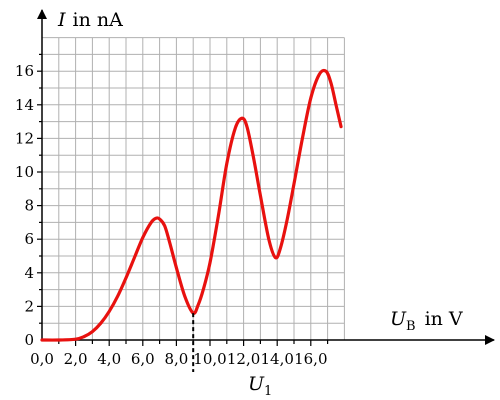  I want to click on y-tick-label: 0, so click(29, 340).